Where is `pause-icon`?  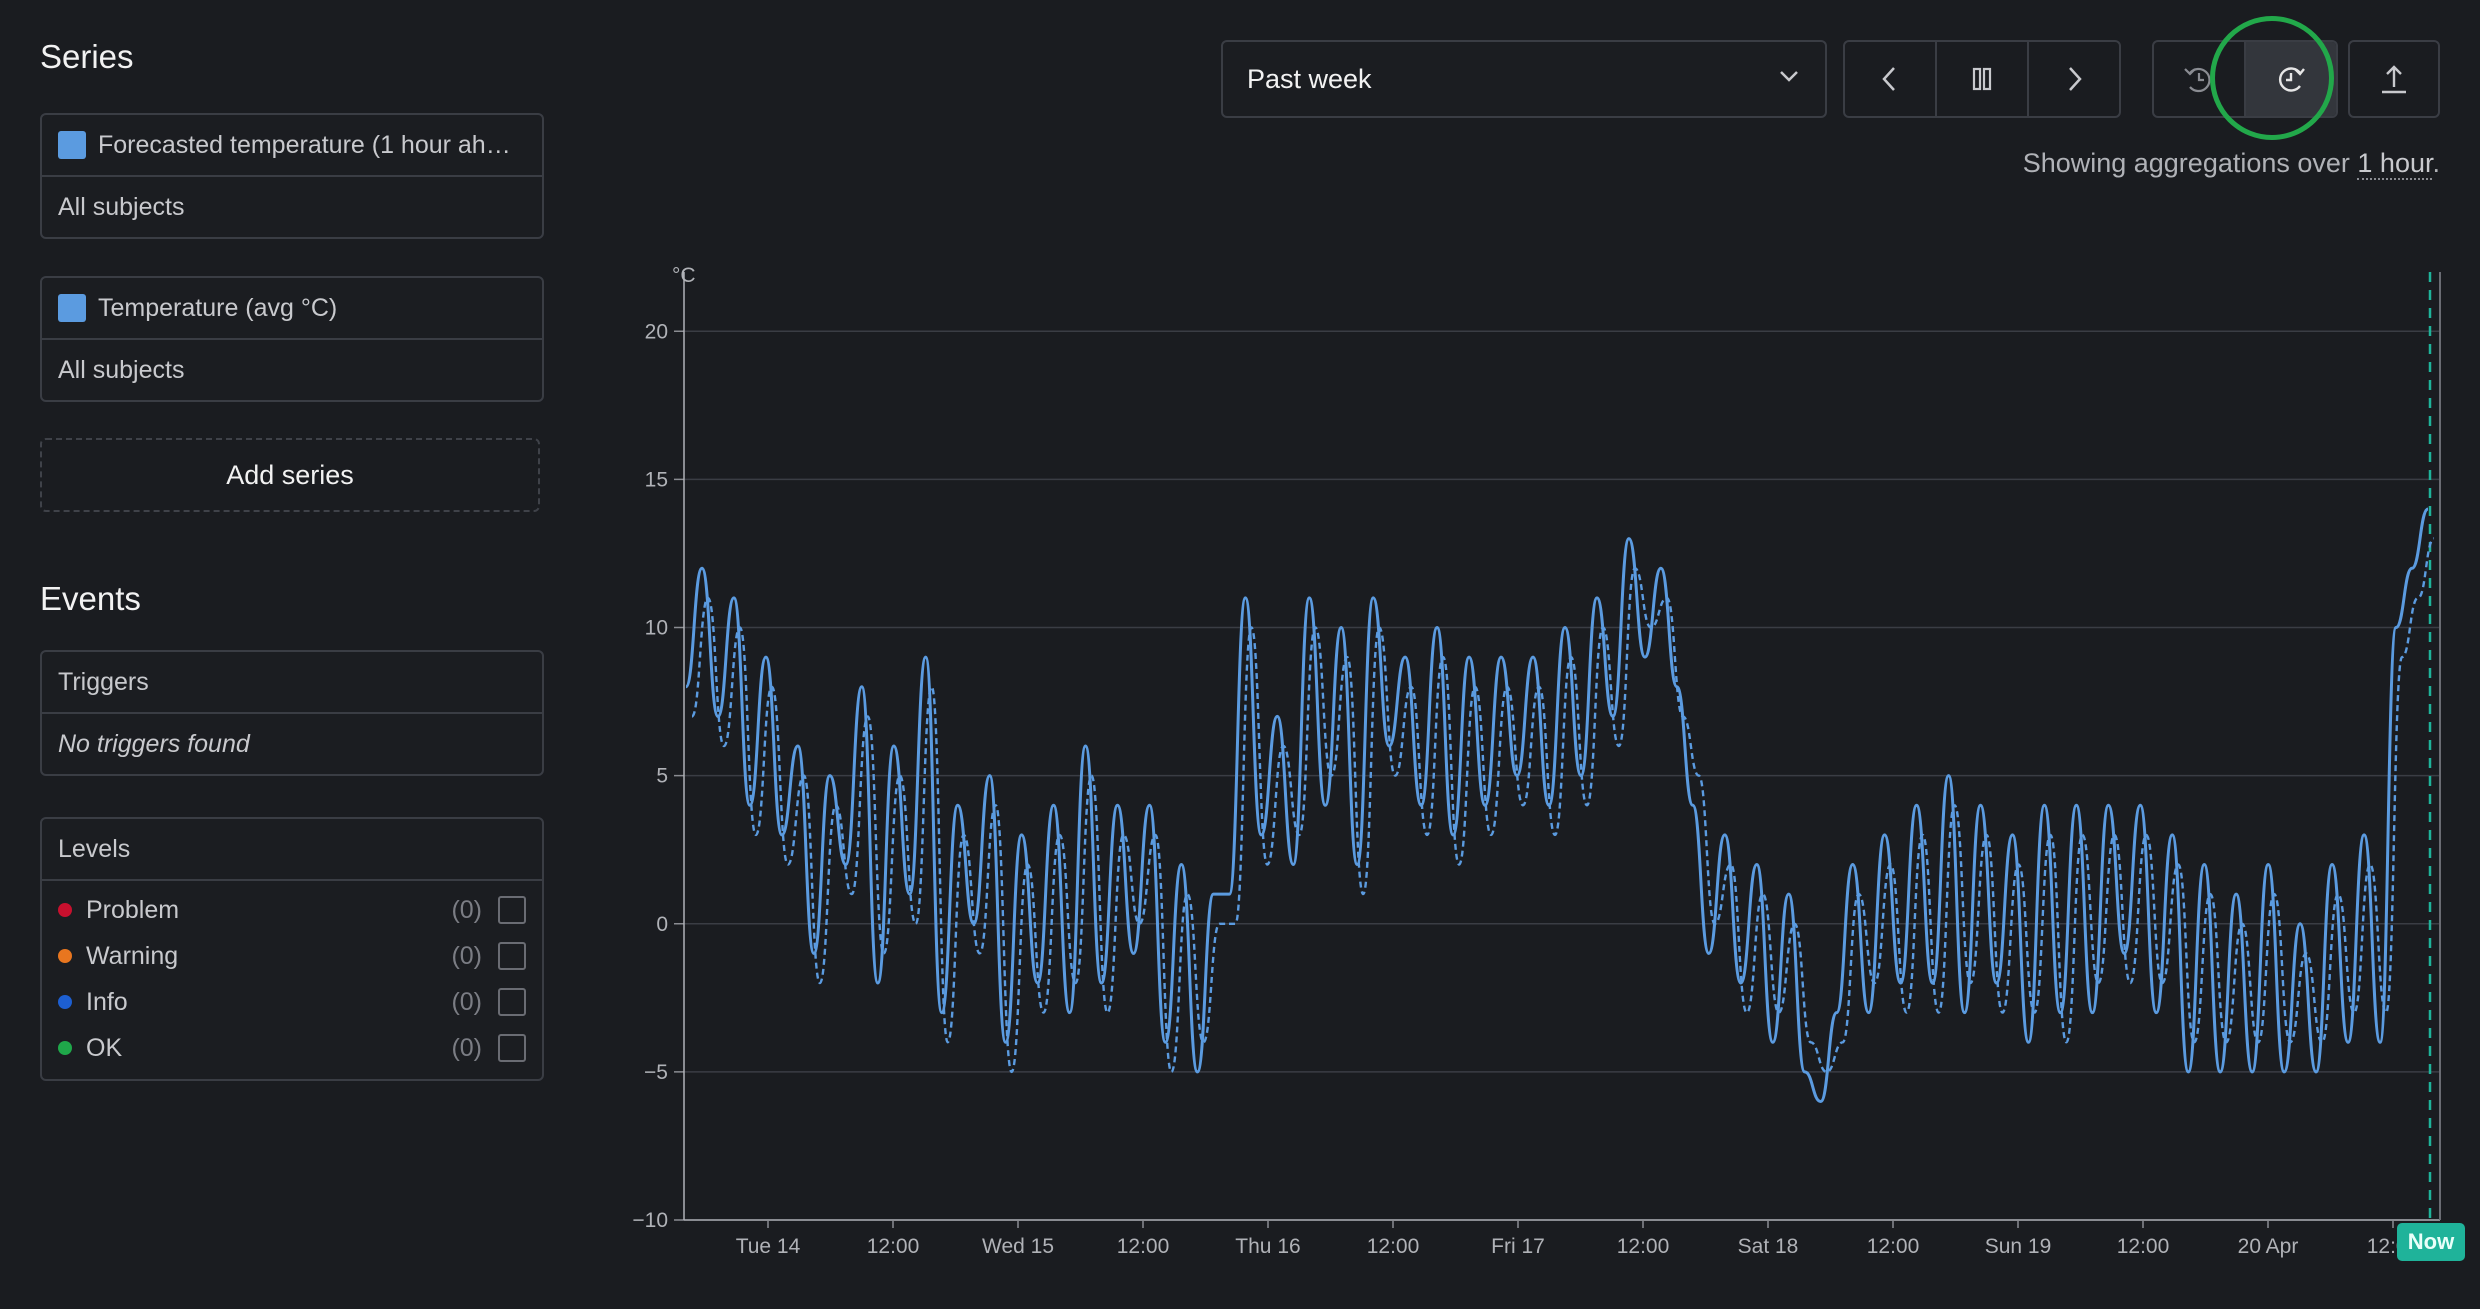 pause-icon is located at coordinates (1982, 79).